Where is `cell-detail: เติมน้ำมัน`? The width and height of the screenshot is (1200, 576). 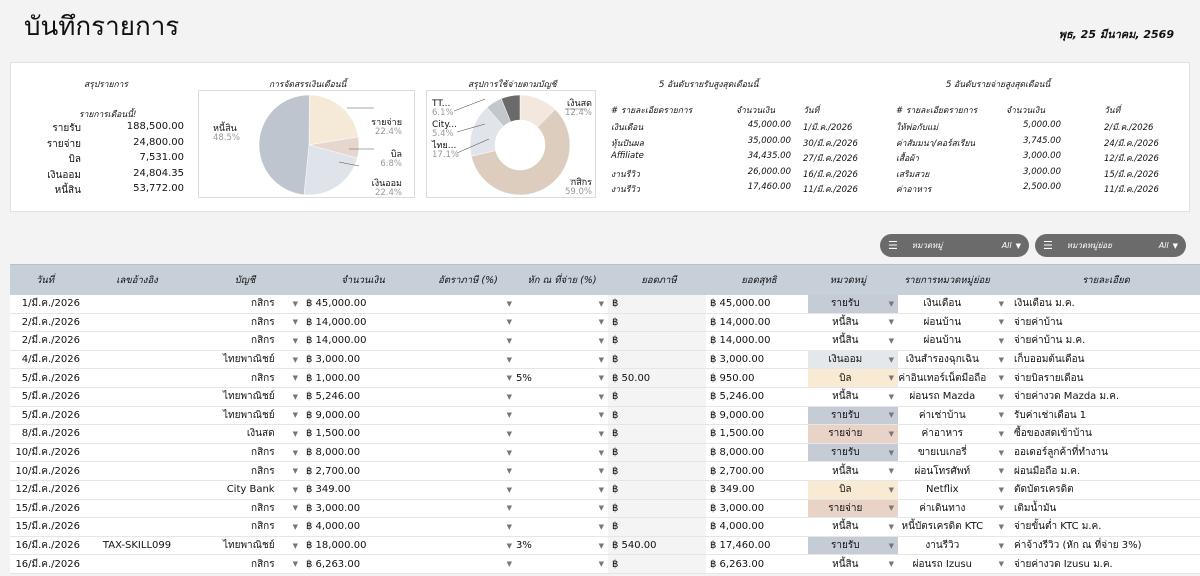
cell-detail: เติมน้ำมัน is located at coordinates (1035, 508).